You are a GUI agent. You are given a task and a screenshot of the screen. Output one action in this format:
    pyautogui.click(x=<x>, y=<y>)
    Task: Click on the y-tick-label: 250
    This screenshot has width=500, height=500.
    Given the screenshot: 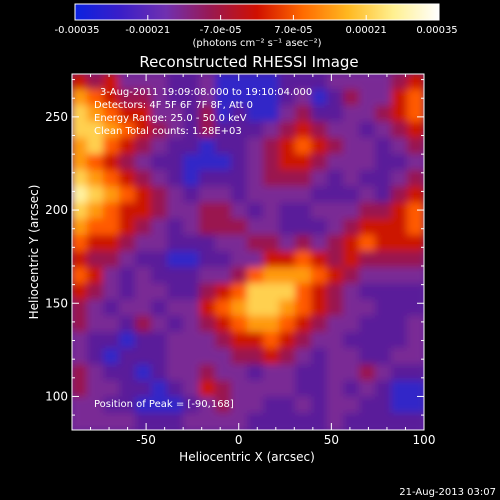 What is the action you would take?
    pyautogui.click(x=56, y=117)
    